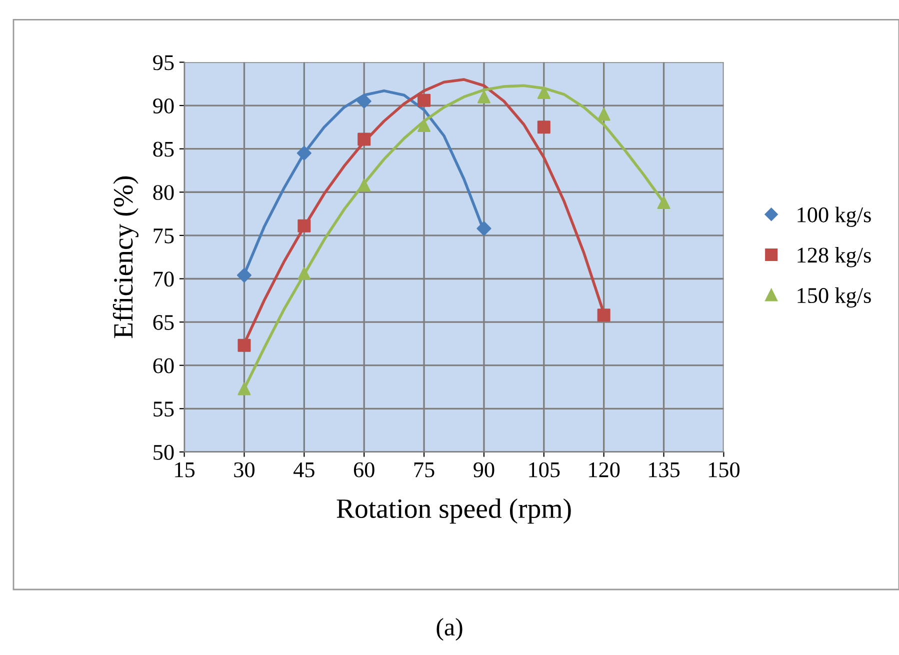 Image resolution: width=899 pixels, height=655 pixels. What do you see at coordinates (453, 511) in the screenshot?
I see `x-axis-title: Rotation speed (rpm)` at bounding box center [453, 511].